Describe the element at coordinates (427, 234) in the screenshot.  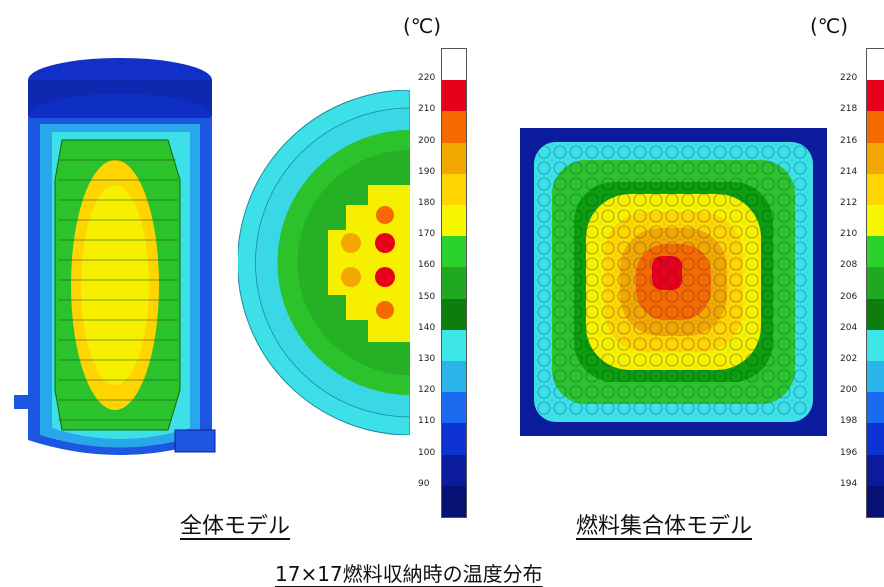
I see `left-tick-label: 170` at that location.